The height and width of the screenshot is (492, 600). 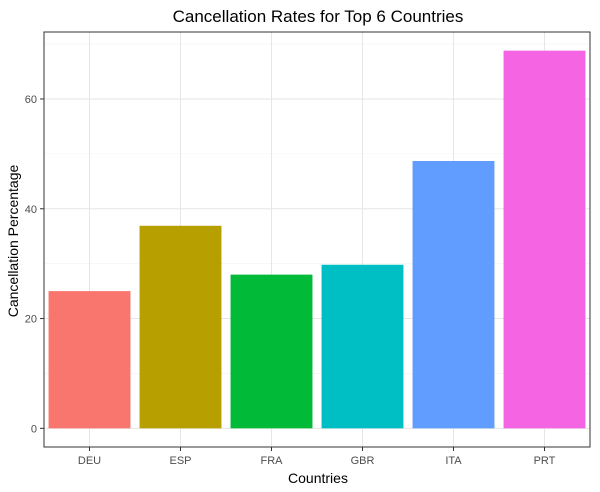 I want to click on y-axis-title: Cancellation Percentage, so click(x=13, y=241).